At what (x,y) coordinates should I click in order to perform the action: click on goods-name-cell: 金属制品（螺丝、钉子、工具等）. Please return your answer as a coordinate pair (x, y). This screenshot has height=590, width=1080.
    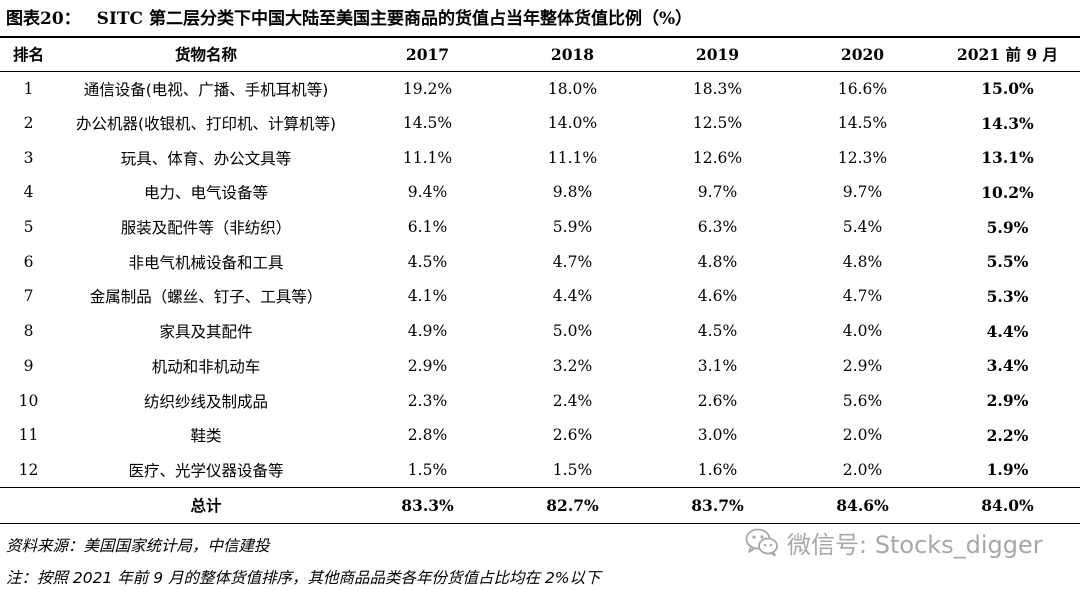
    Looking at the image, I should click on (206, 297).